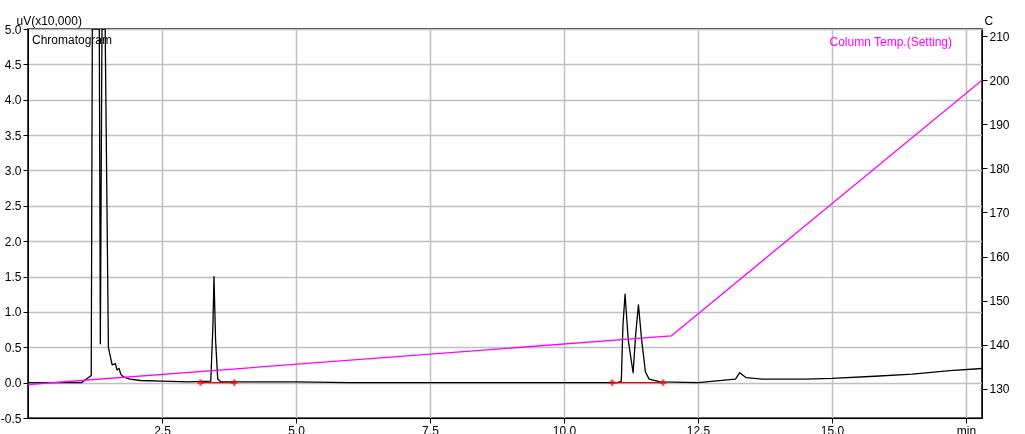 The height and width of the screenshot is (434, 1025). What do you see at coordinates (999, 257) in the screenshot?
I see `y2-tick-label: 160` at bounding box center [999, 257].